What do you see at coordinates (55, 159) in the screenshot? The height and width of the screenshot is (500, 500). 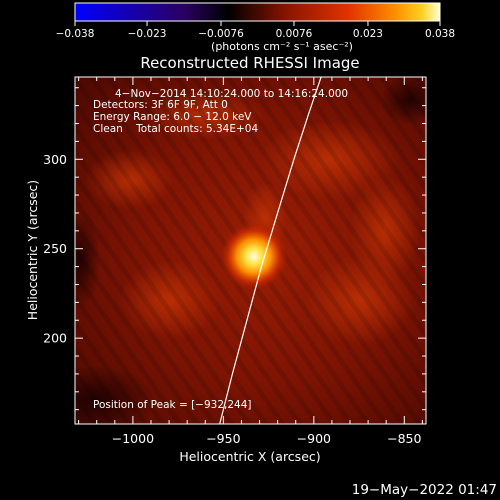 I see `y-tick-label: 300` at bounding box center [55, 159].